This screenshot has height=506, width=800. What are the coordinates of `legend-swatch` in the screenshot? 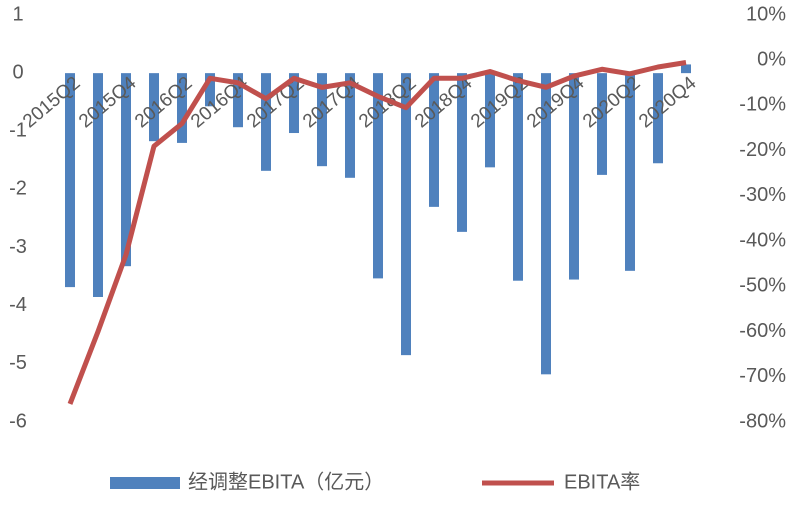 It's located at (145, 483).